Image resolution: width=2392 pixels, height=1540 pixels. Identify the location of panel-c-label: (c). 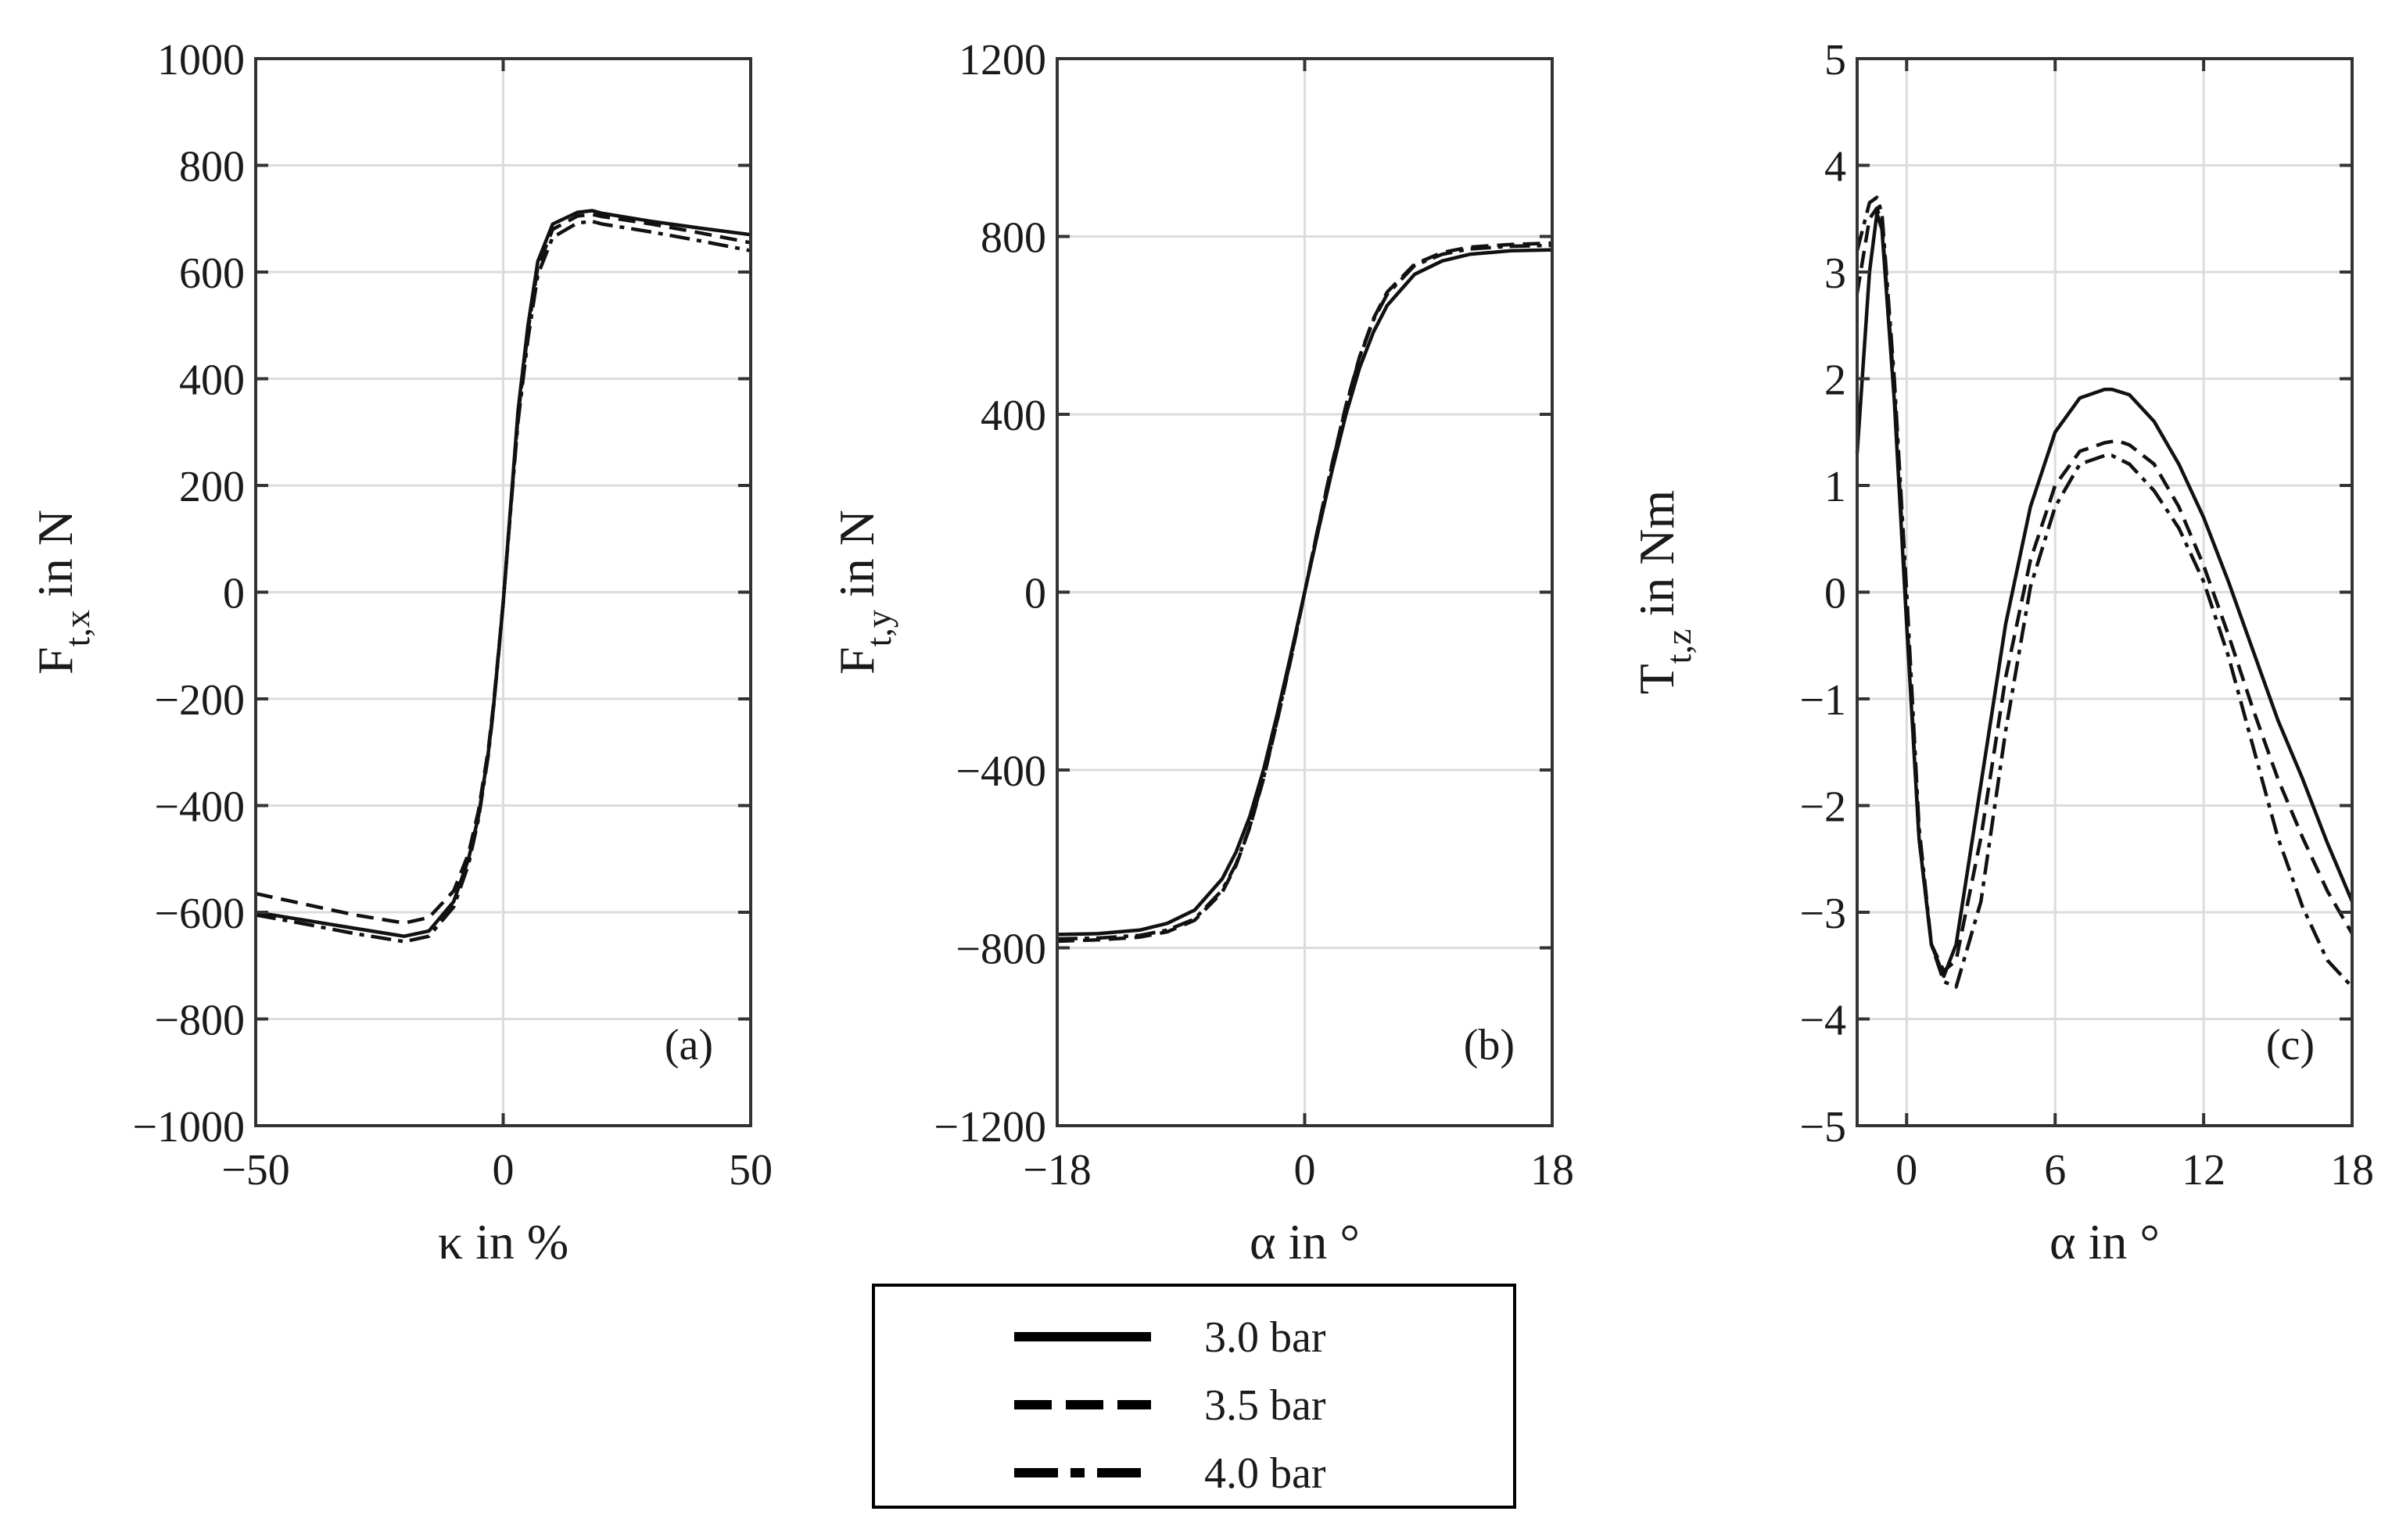
(2290, 1045).